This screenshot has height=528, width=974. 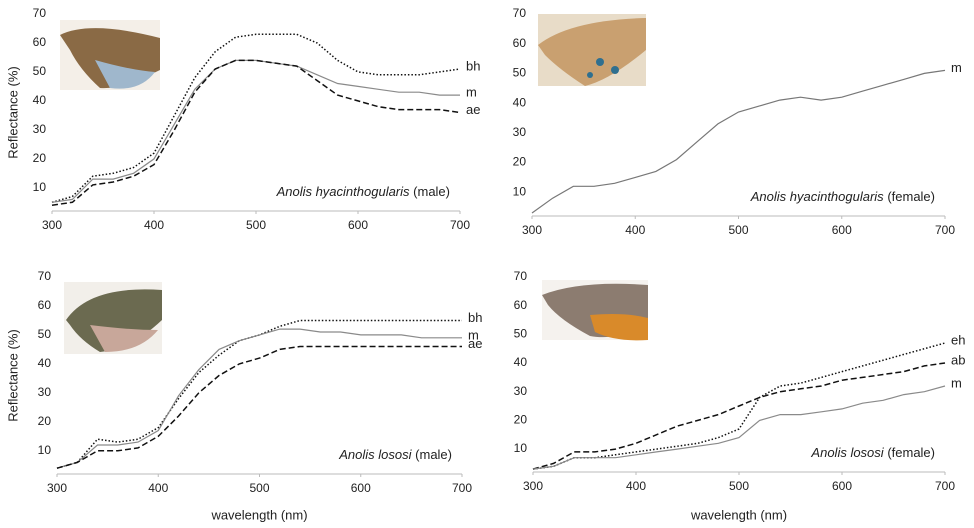 I want to click on annotation: Anolis hyacinthogularis (female), so click(x=842, y=196).